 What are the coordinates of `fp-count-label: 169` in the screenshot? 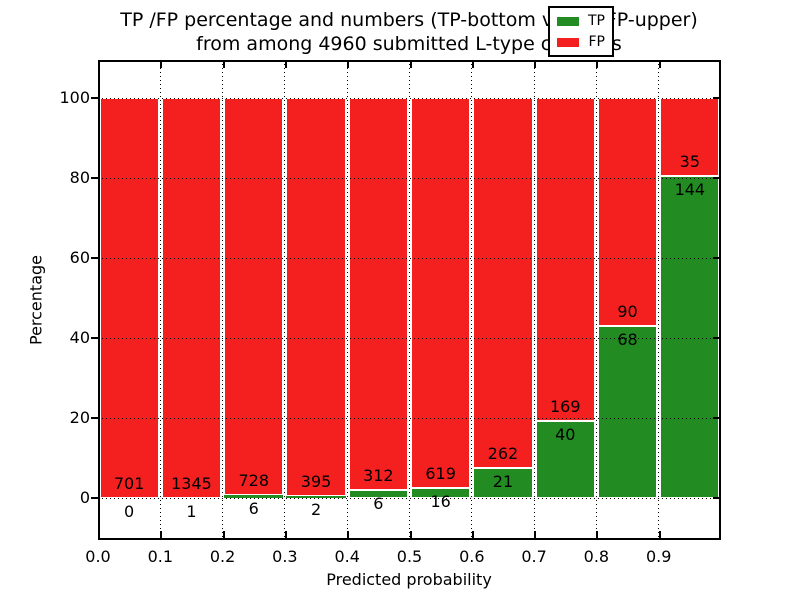 It's located at (565, 407).